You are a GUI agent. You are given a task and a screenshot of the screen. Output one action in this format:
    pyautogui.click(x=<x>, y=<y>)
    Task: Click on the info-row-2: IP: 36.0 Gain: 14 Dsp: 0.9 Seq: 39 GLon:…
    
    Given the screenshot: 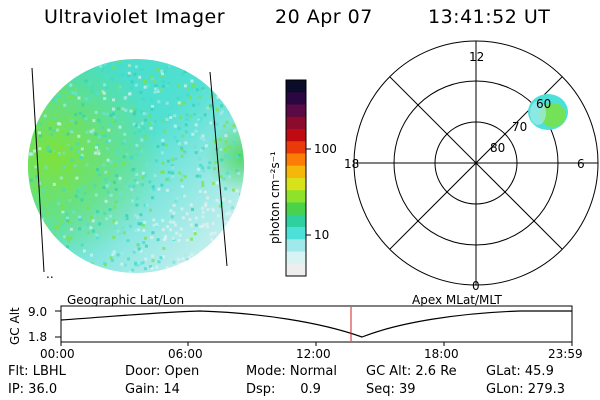 What is the action you would take?
    pyautogui.click(x=300, y=390)
    